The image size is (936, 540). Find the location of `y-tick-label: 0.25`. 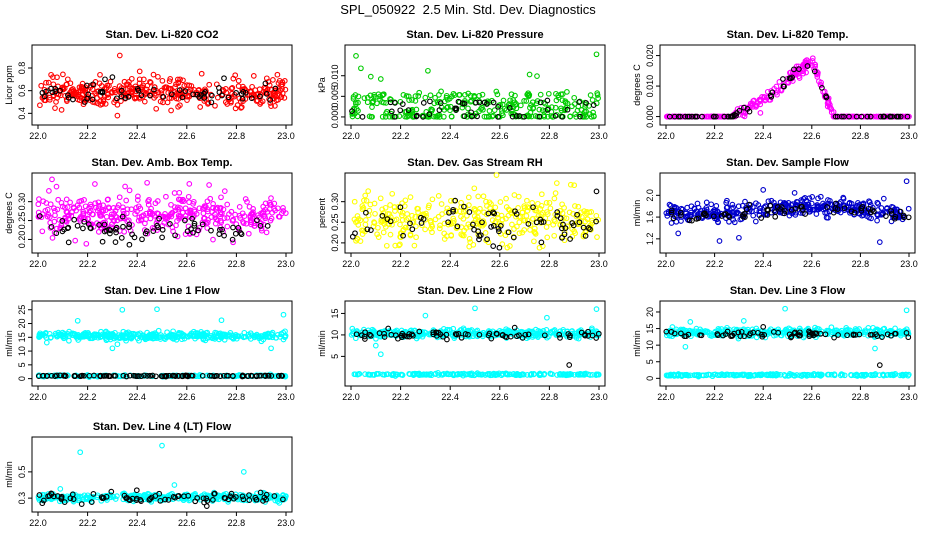

y-tick-label: 0.25 is located at coordinates (22, 221).